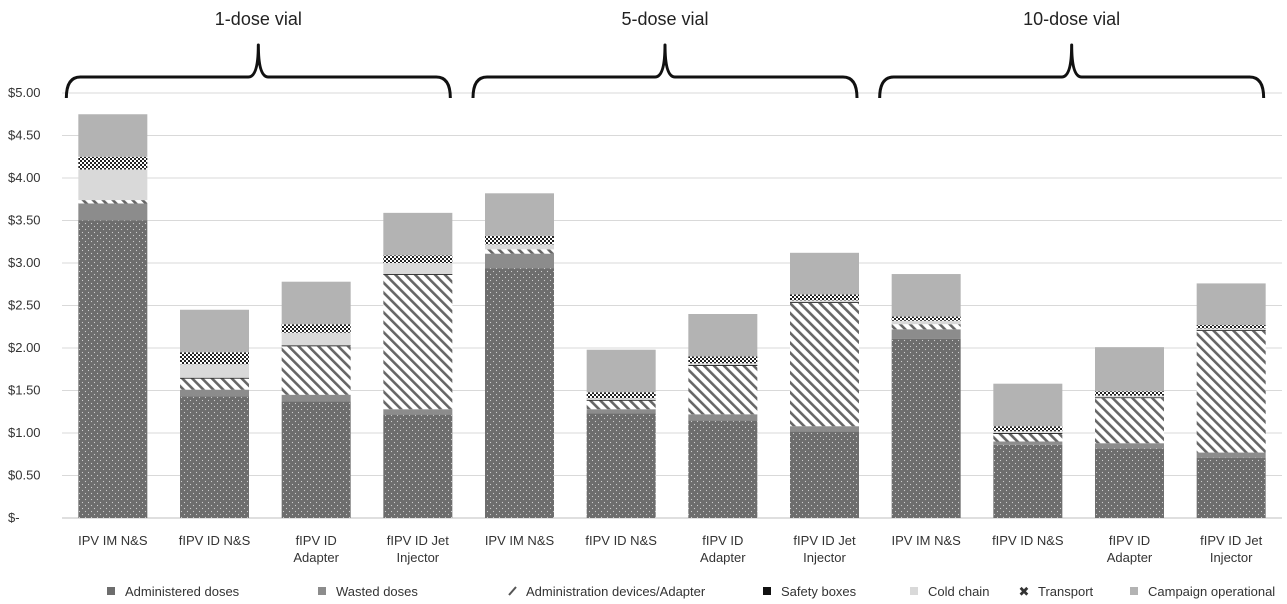  Describe the element at coordinates (819, 591) in the screenshot. I see `legend-label: Safety boxes` at that location.